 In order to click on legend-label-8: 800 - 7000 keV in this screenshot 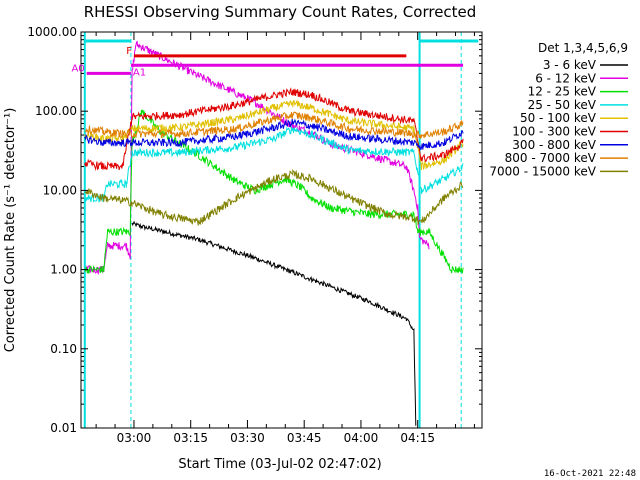, I will do `click(551, 158)`.